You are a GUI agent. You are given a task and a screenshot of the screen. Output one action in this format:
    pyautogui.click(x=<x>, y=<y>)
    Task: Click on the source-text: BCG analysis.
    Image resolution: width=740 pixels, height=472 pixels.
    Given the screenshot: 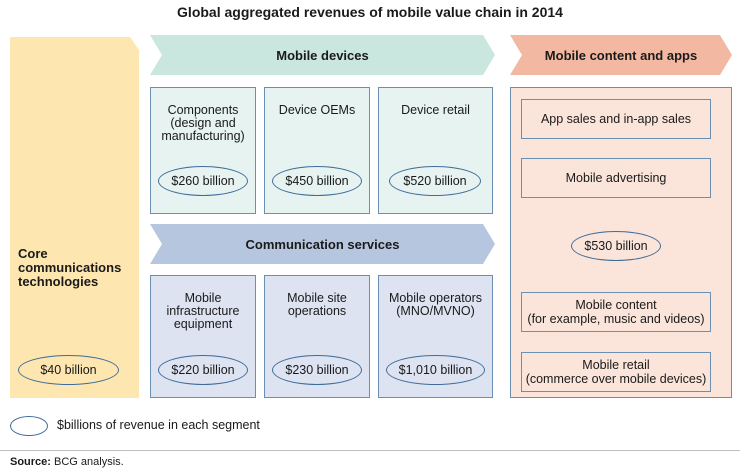 What is the action you would take?
    pyautogui.click(x=87, y=462)
    